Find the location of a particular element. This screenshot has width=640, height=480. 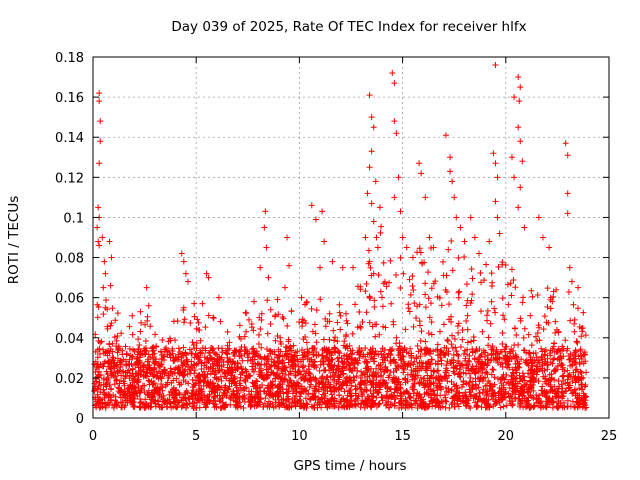

x-tick-label: 15 is located at coordinates (402, 436).